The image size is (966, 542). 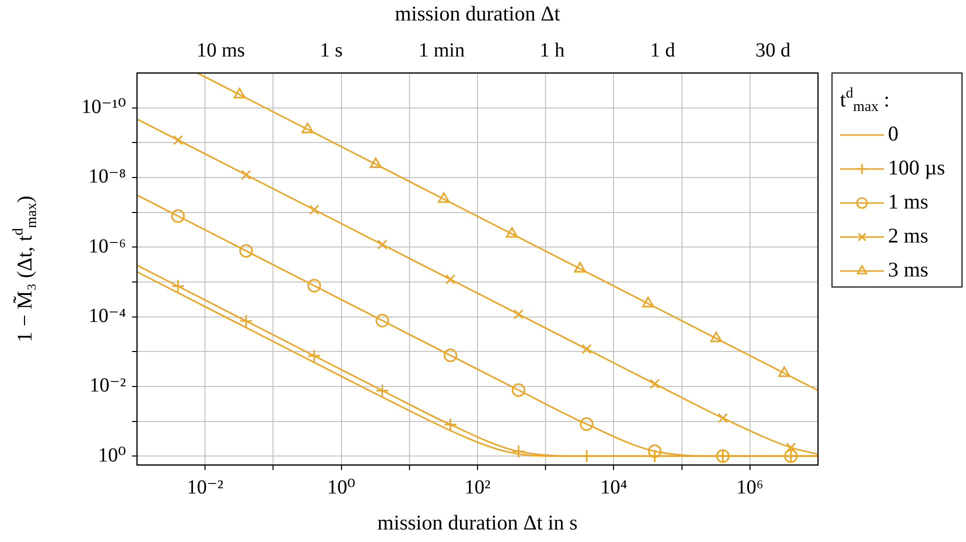 I want to click on y-tick-label: 10⁻⁴, so click(x=107, y=316).